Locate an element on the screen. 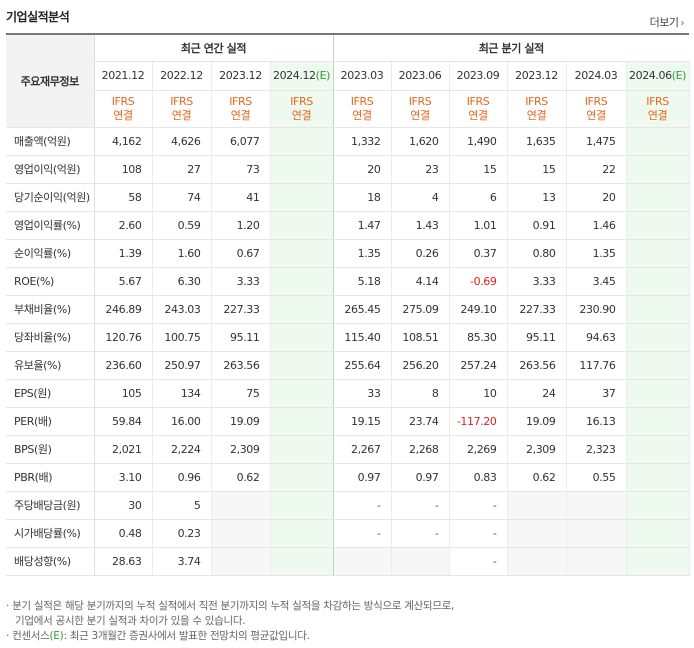  table-cell: 2,323 is located at coordinates (596, 449).